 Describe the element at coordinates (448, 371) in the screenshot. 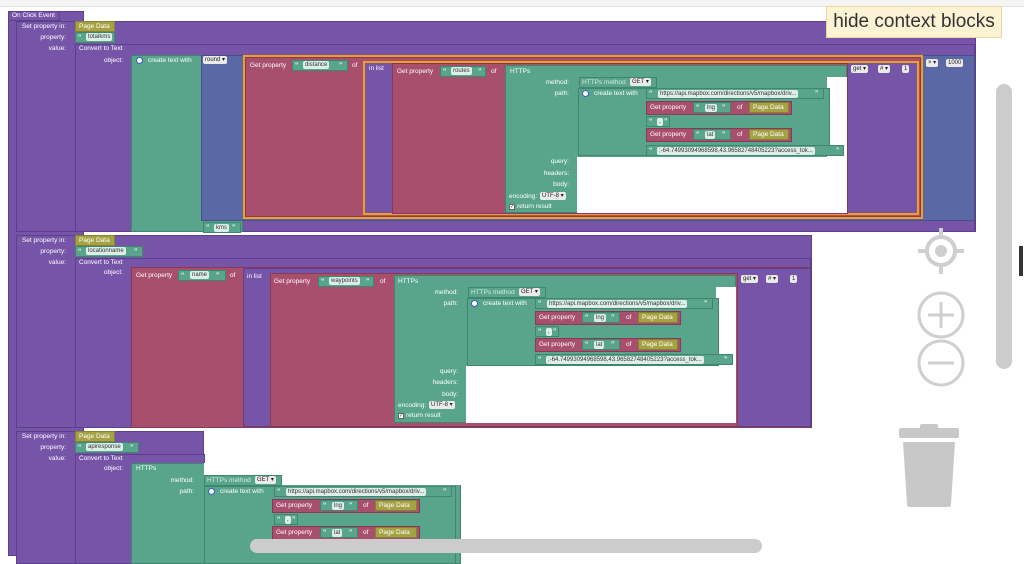

I see `query-label: query:` at that location.